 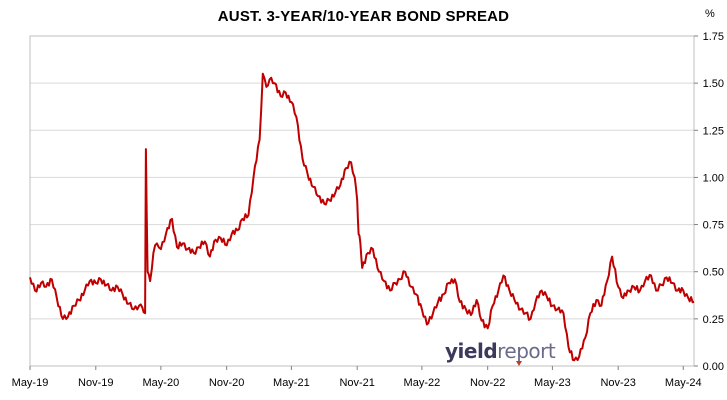 I want to click on x-tick-label: May-20, so click(x=161, y=383).